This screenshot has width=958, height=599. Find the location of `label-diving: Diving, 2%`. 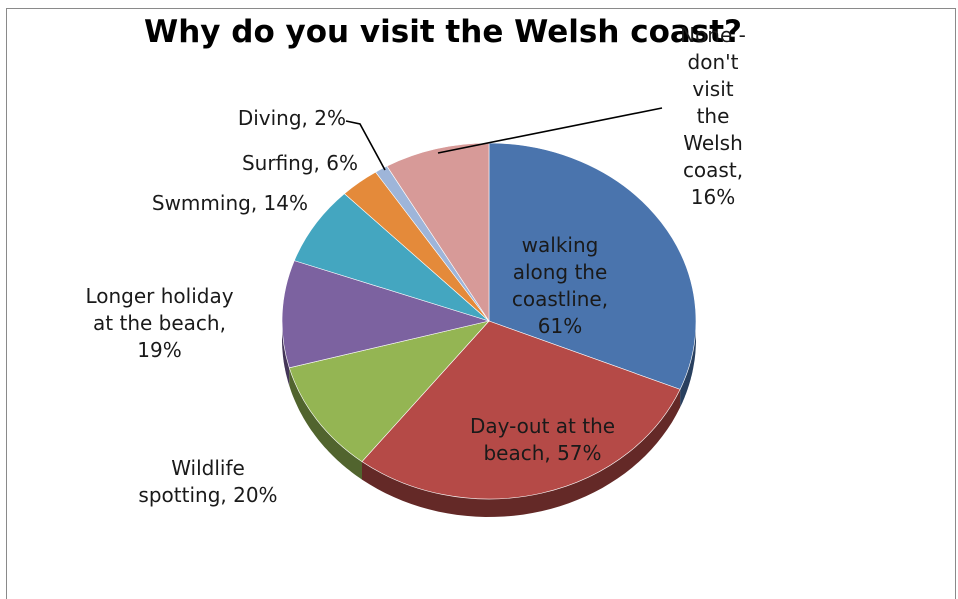

label-diving: Diving, 2% is located at coordinates (291, 118).